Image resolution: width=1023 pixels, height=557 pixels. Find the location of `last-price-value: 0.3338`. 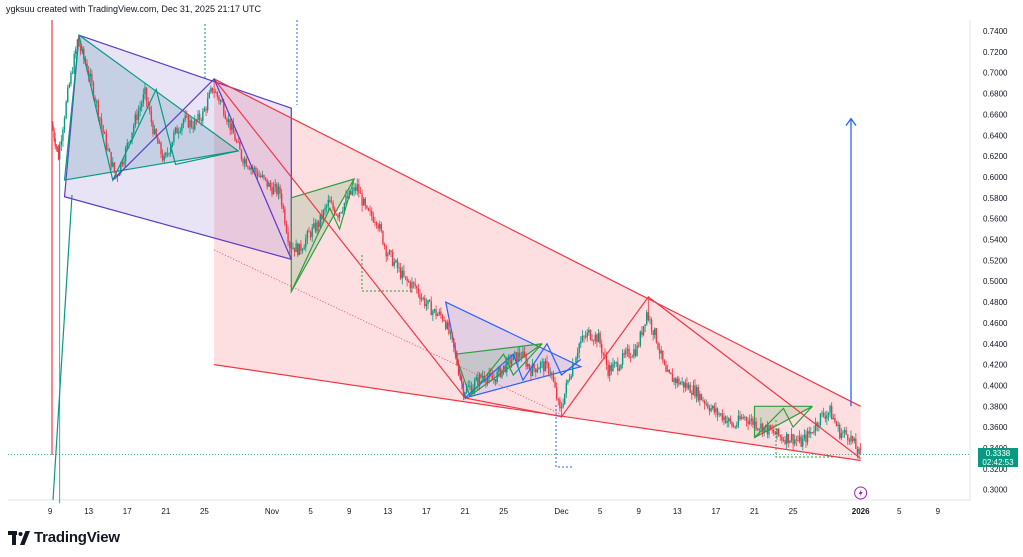

last-price-value: 0.3338 is located at coordinates (998, 453).